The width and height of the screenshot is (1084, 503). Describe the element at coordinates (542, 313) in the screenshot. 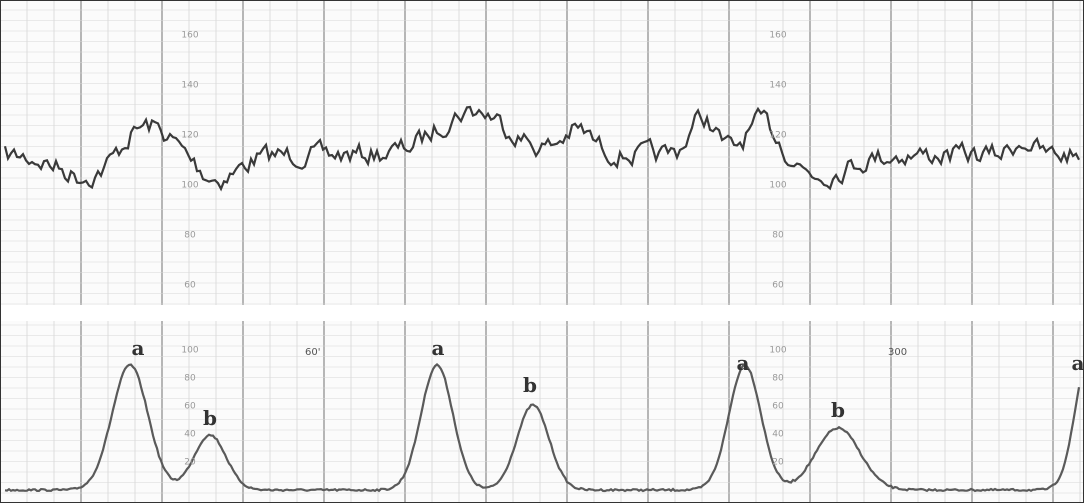

I see `panel-gap` at that location.